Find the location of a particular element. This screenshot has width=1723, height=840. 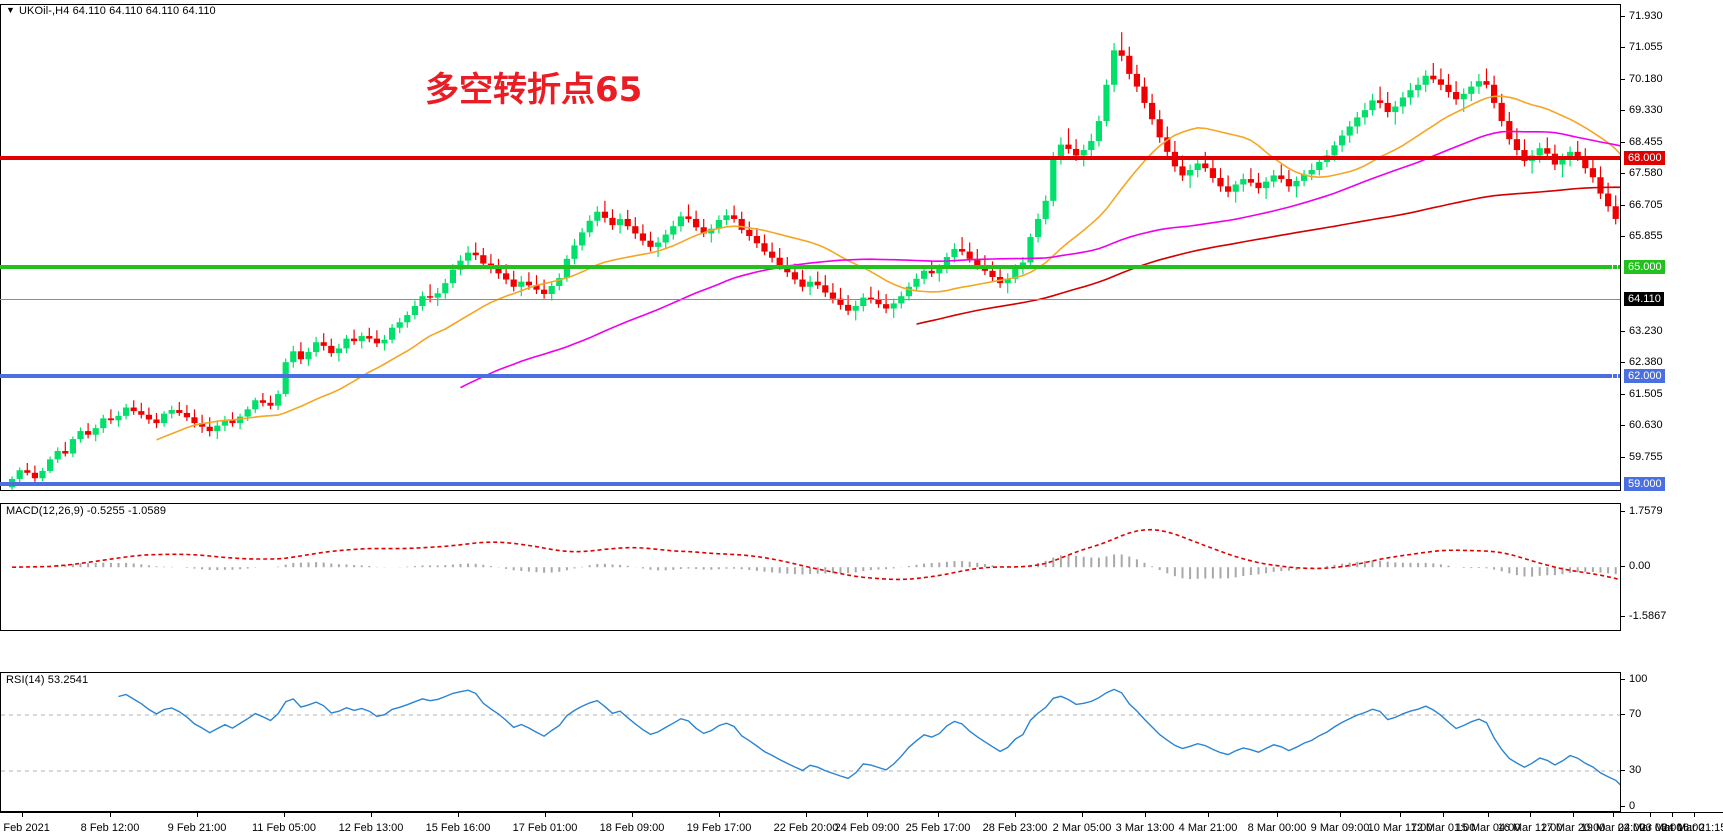

time-axis-label: 18 Feb 09:00 is located at coordinates (632, 828).